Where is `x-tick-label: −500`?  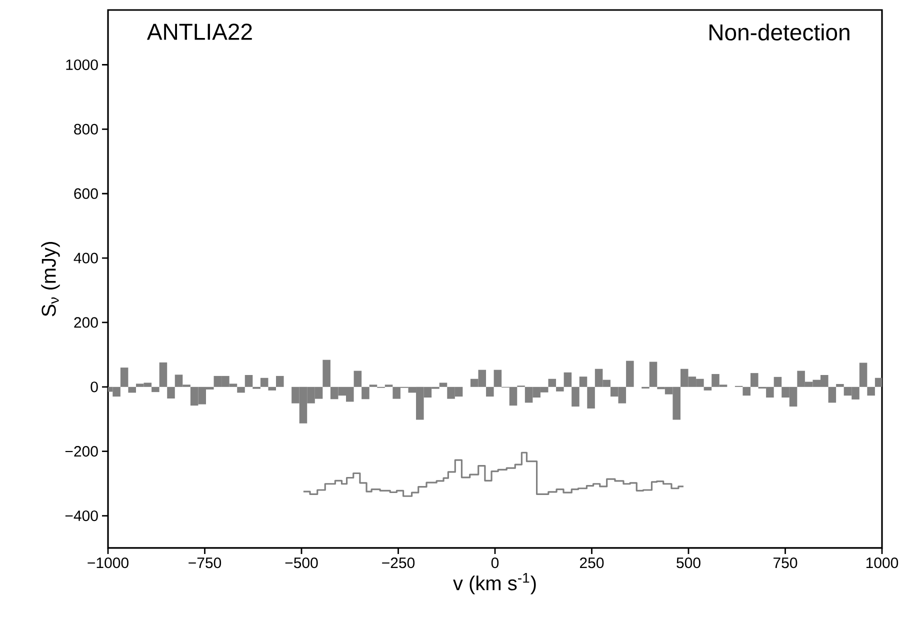 x-tick-label: −500 is located at coordinates (301, 563).